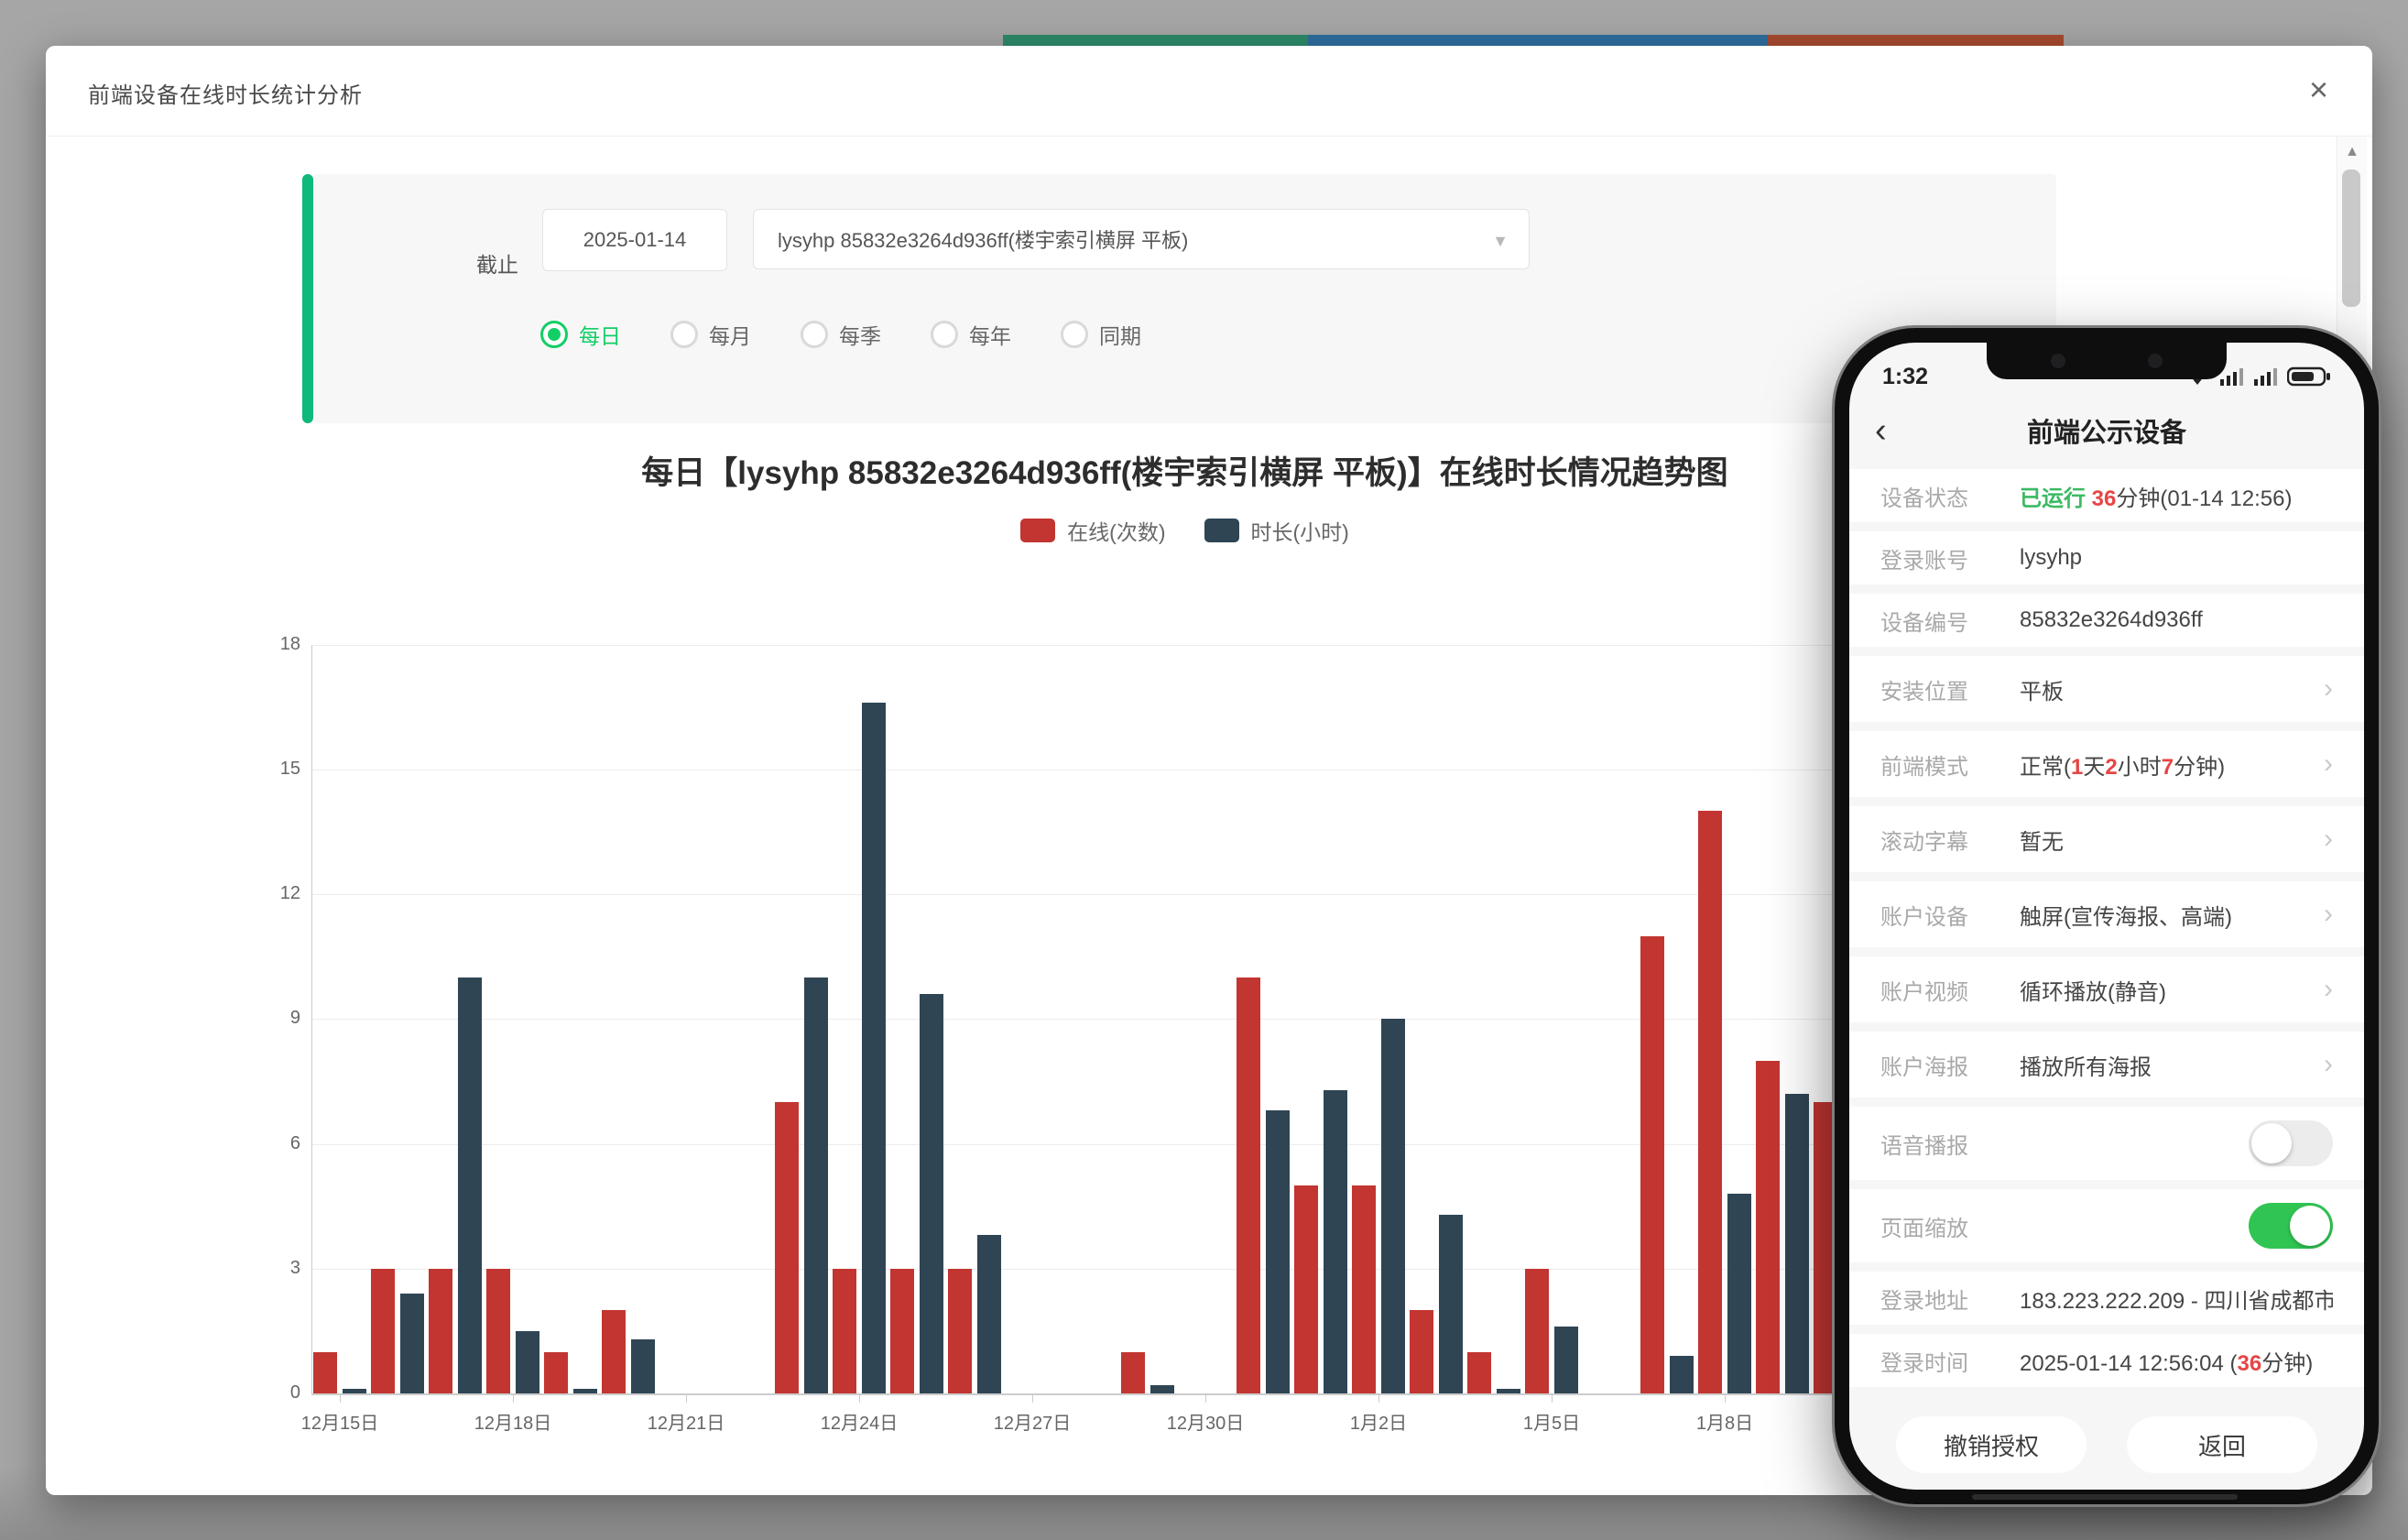 Image resolution: width=2408 pixels, height=1540 pixels. Describe the element at coordinates (1924, 1067) in the screenshot. I see `row-label: 账户海报` at that location.